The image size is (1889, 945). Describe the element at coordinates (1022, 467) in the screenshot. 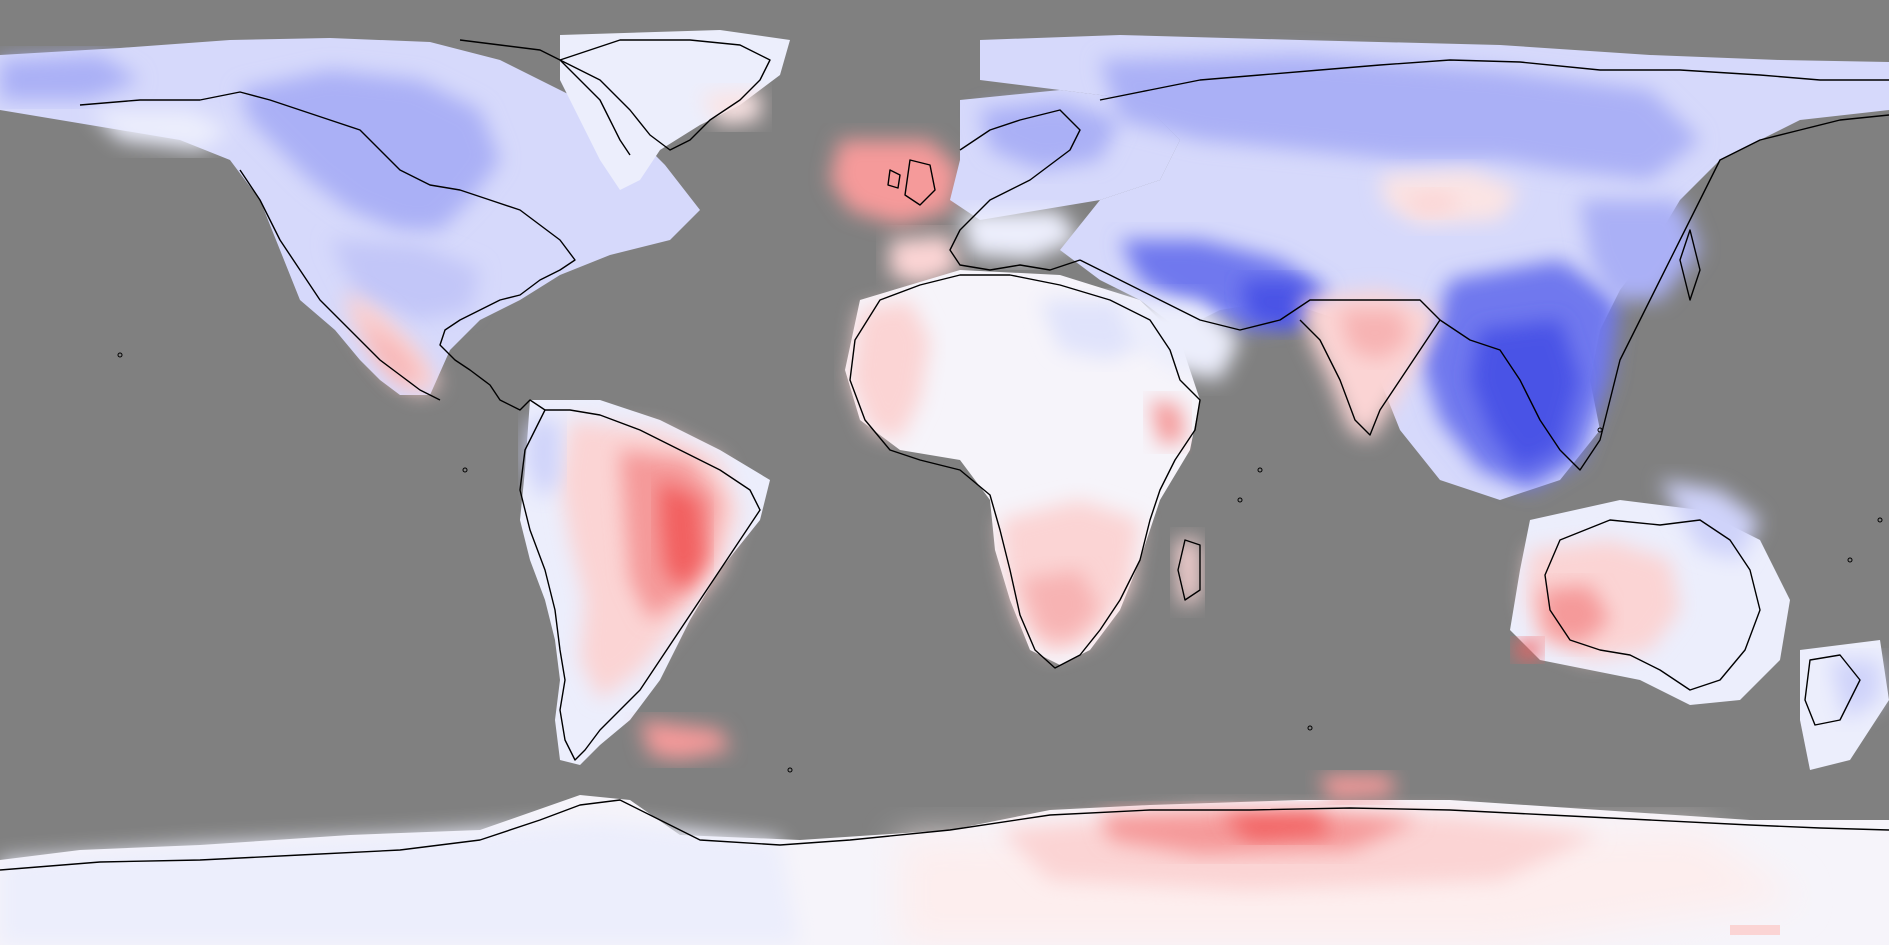

I see `region-africa` at that location.